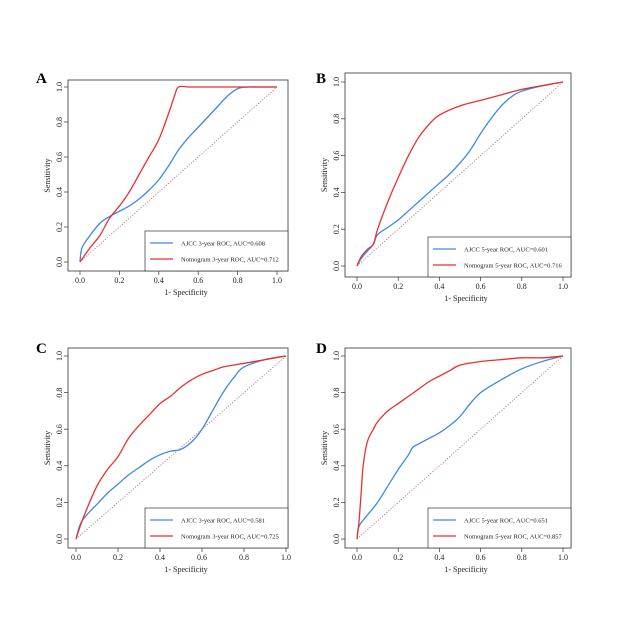  Describe the element at coordinates (513, 536) in the screenshot. I see `legend-label: Nomogram 5-year ROC, AUC=0.857` at that location.